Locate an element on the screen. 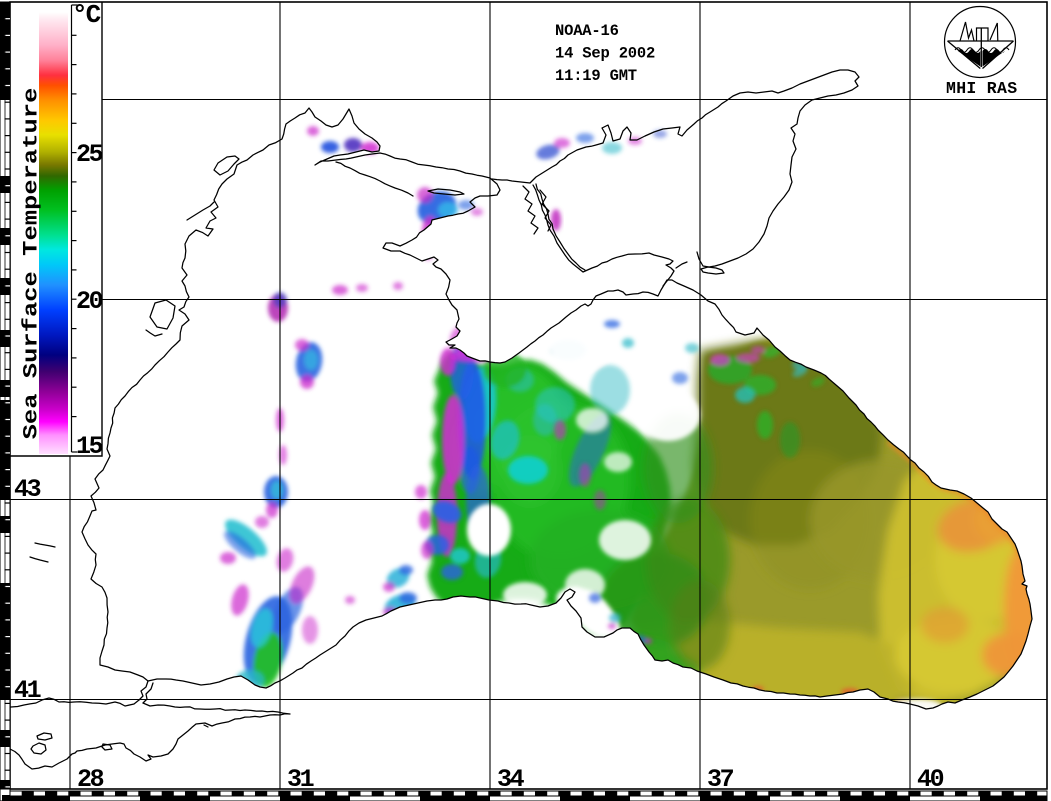 Image resolution: width=1051 pixels, height=801 pixels. svg-text: NOAA-16 is located at coordinates (587, 31).